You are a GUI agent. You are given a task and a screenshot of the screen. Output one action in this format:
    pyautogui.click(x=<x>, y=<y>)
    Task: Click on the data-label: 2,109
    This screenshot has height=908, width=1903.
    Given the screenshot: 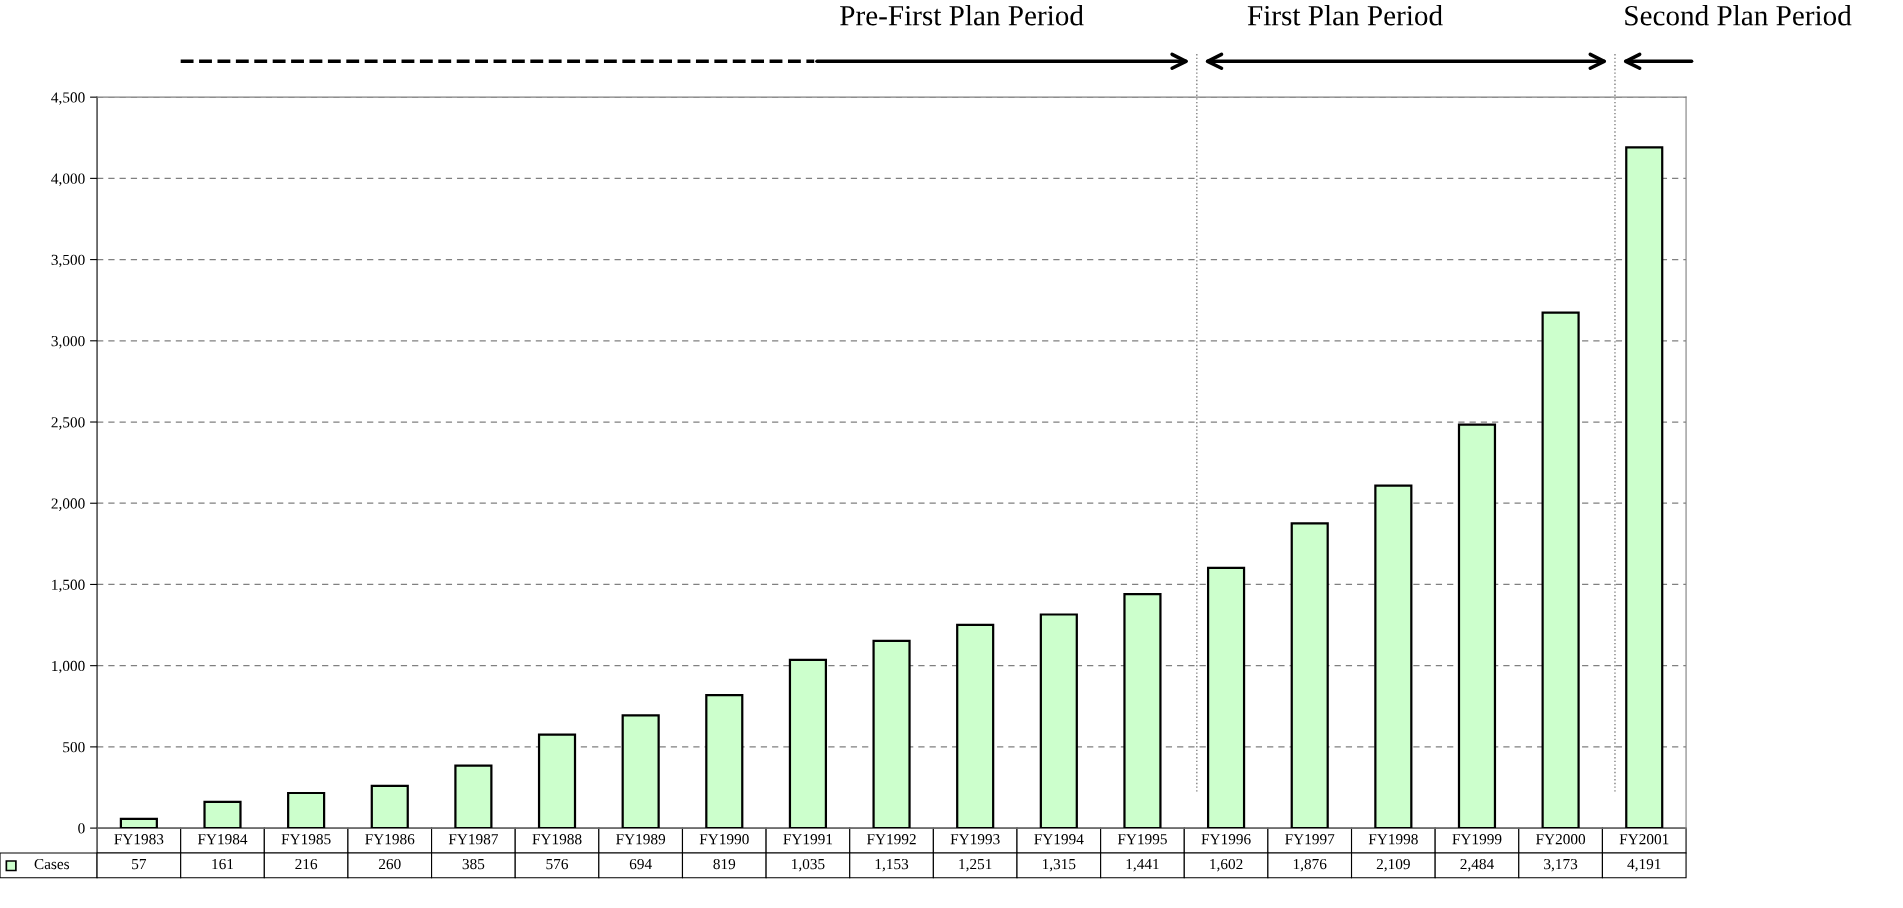 What is the action you would take?
    pyautogui.click(x=1393, y=865)
    